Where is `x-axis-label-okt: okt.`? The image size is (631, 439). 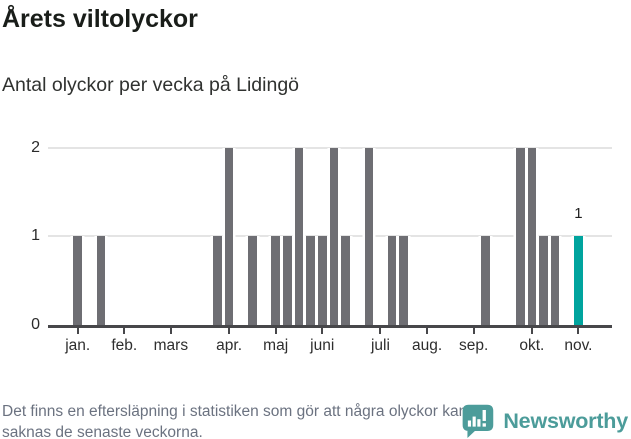 x-axis-label-okt: okt. is located at coordinates (532, 345).